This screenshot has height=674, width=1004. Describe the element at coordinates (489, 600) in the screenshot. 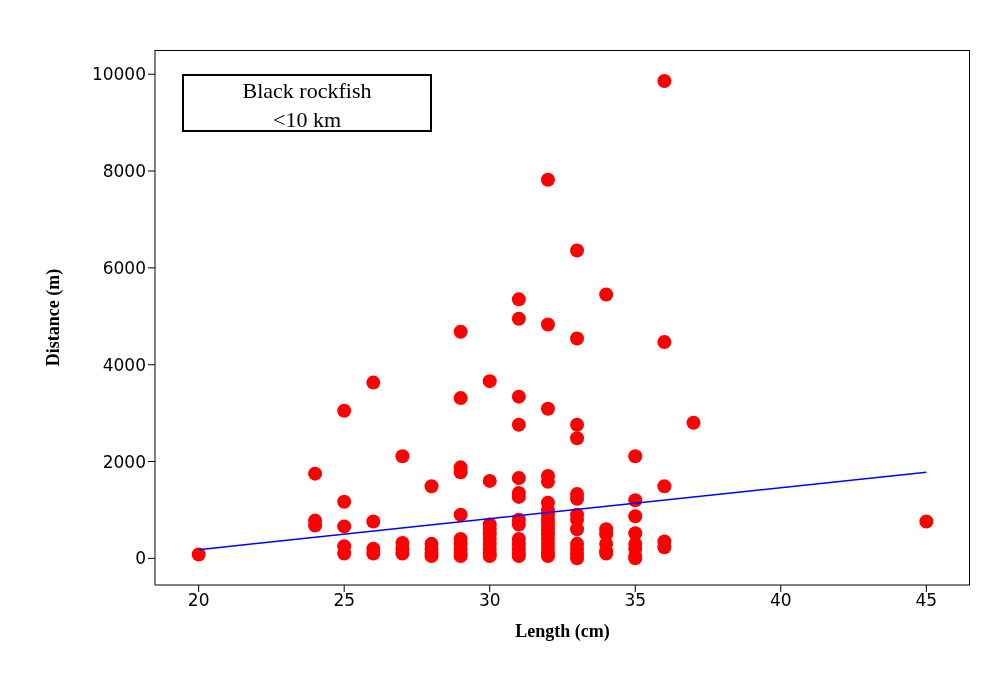

I see `x-tick-label: 30` at that location.